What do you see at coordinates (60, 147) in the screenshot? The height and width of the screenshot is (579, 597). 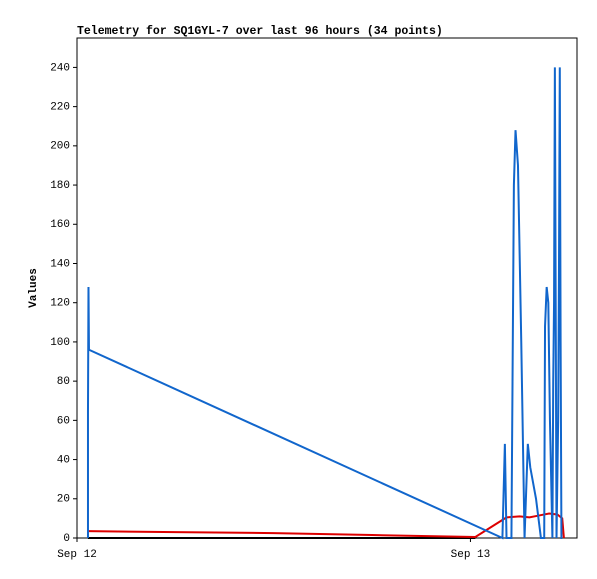 I see `y-tick-label: 200` at bounding box center [60, 147].